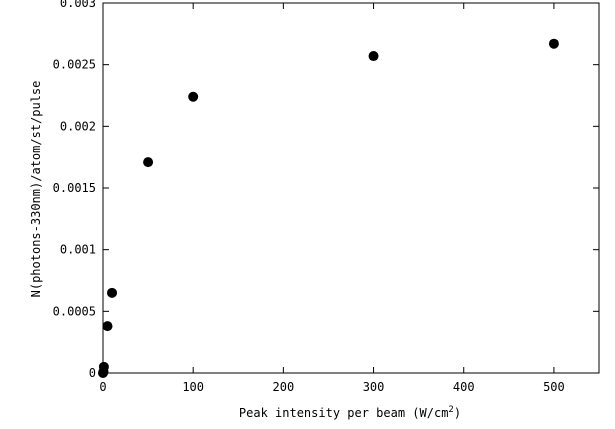 The height and width of the screenshot is (429, 615). I want to click on y-axis-label: N(photons-330nm)/atom/st/pulse, so click(36, 189).